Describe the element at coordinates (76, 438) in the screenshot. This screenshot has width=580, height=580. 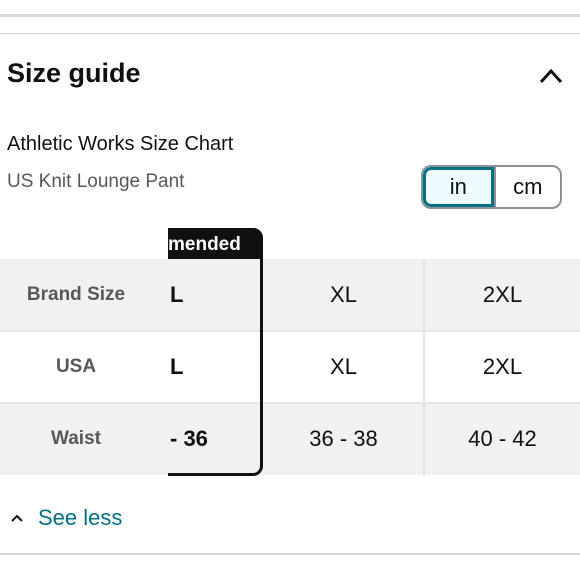
I see `row-label: Waist` at that location.